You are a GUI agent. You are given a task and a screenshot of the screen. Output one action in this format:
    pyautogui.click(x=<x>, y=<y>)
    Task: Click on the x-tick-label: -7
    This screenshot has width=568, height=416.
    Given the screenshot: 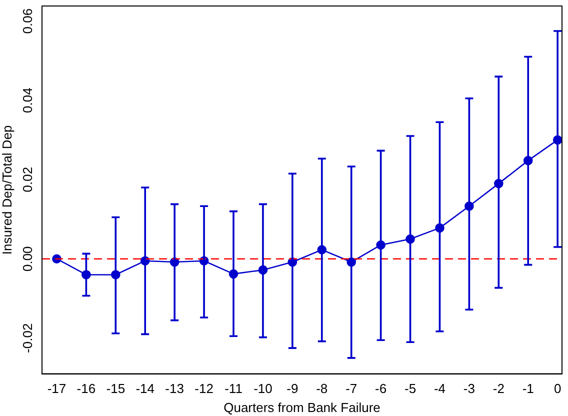 What is the action you would take?
    pyautogui.click(x=352, y=388)
    